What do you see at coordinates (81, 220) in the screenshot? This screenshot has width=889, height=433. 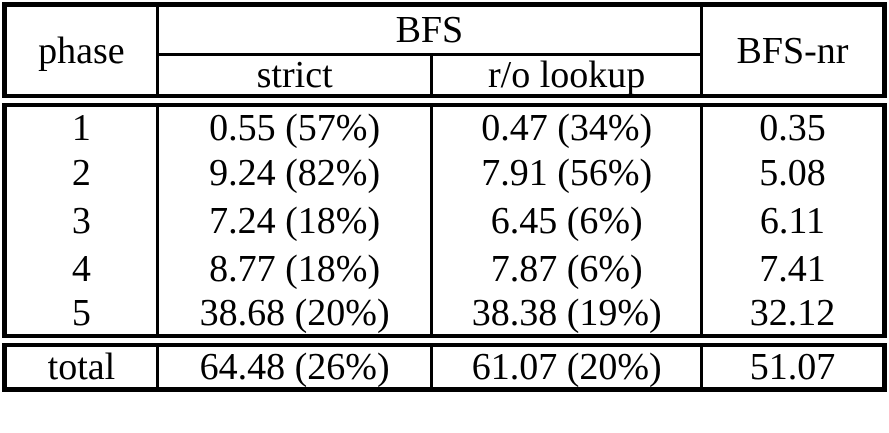 I see `cell-phase: 3` at bounding box center [81, 220].